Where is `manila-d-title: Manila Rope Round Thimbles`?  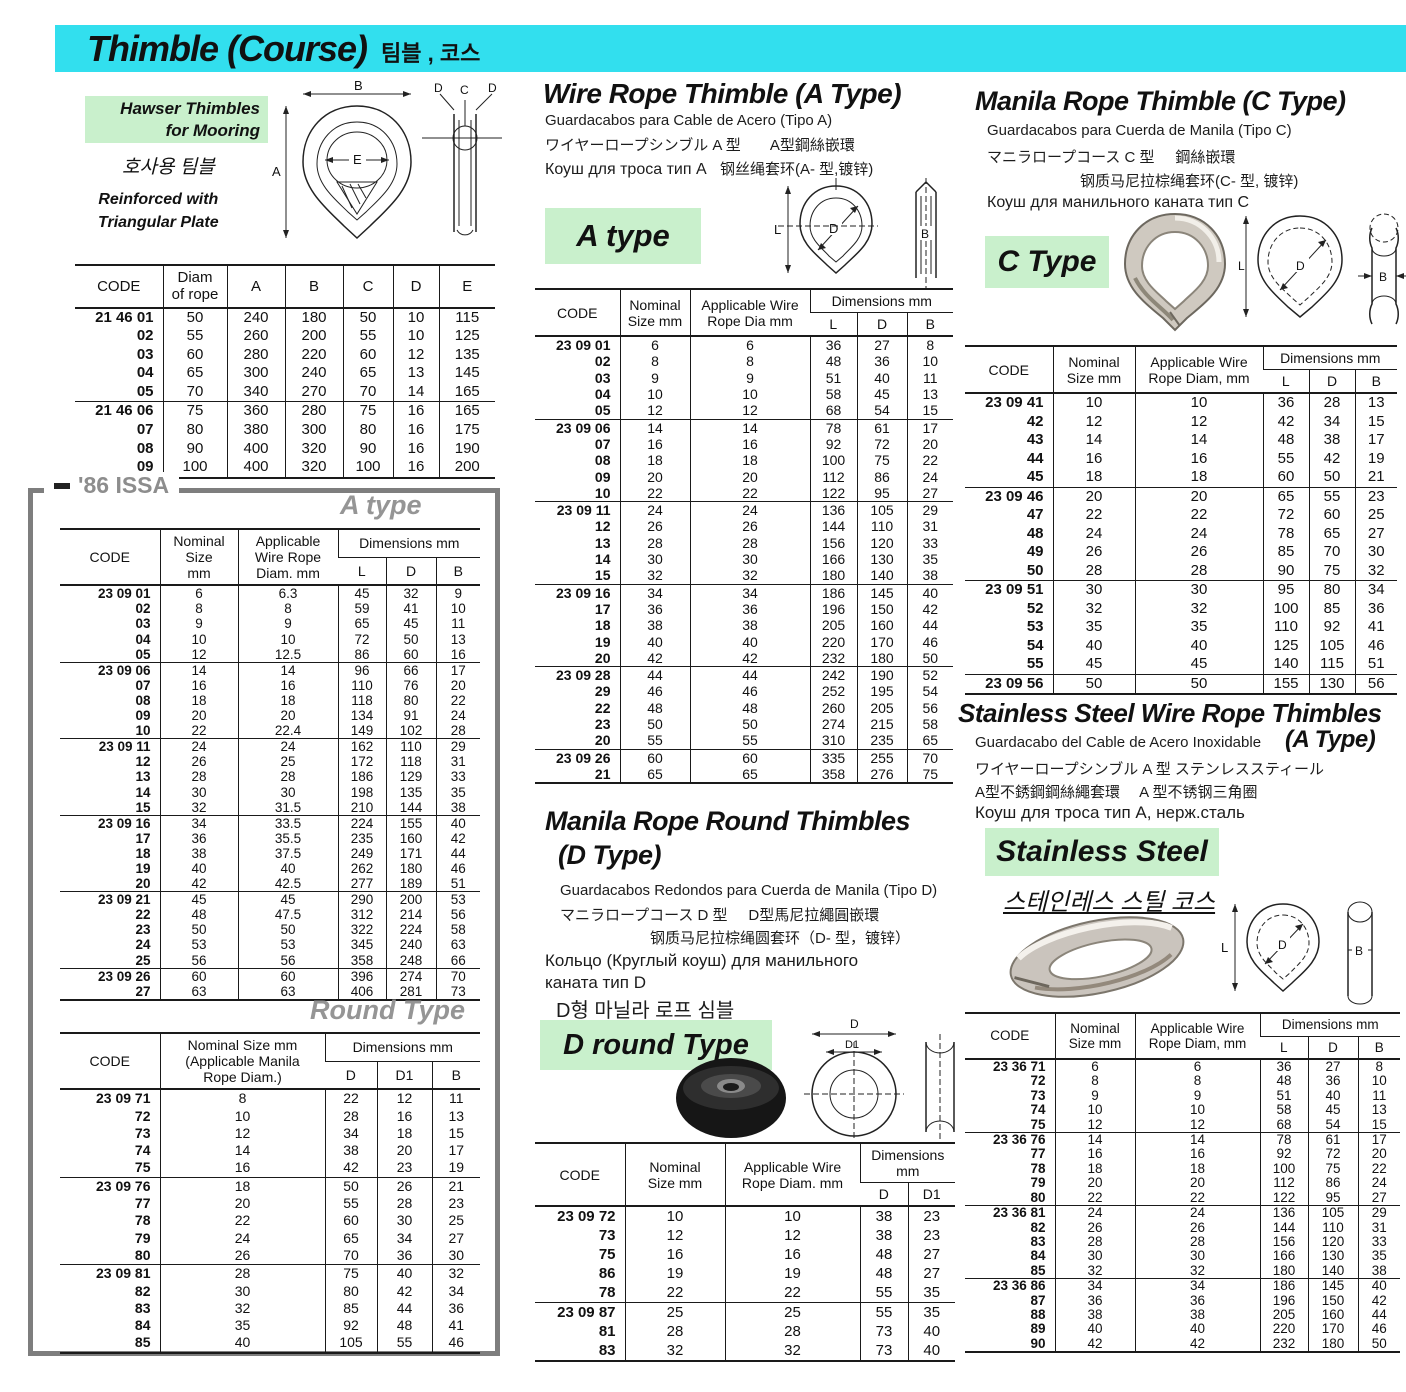 manila-d-title: Manila Rope Round Thimbles is located at coordinates (728, 821).